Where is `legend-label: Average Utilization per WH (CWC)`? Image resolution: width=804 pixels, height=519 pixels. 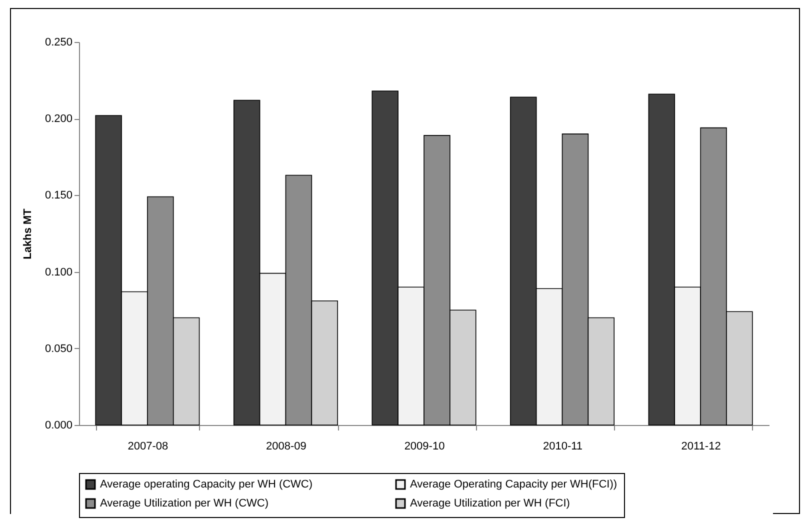
legend-label: Average Utilization per WH (CWC) is located at coordinates (184, 504).